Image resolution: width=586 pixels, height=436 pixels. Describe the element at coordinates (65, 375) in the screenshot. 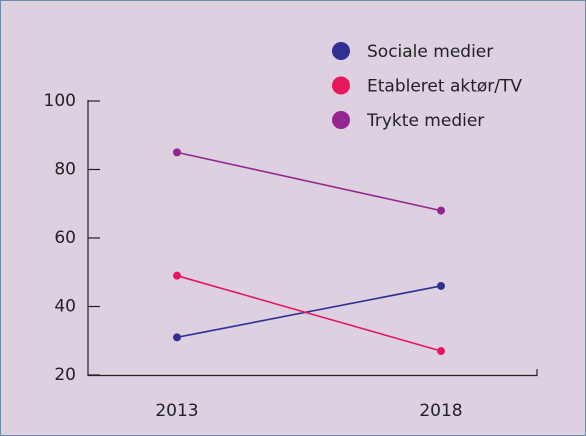

I see `y-tick-label: 20` at that location.